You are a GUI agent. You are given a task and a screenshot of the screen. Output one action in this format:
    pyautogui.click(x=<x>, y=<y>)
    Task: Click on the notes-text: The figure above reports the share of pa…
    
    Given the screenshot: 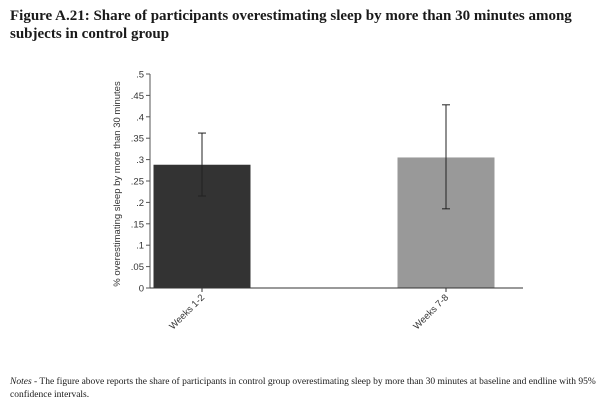 What is the action you would take?
    pyautogui.click(x=303, y=388)
    